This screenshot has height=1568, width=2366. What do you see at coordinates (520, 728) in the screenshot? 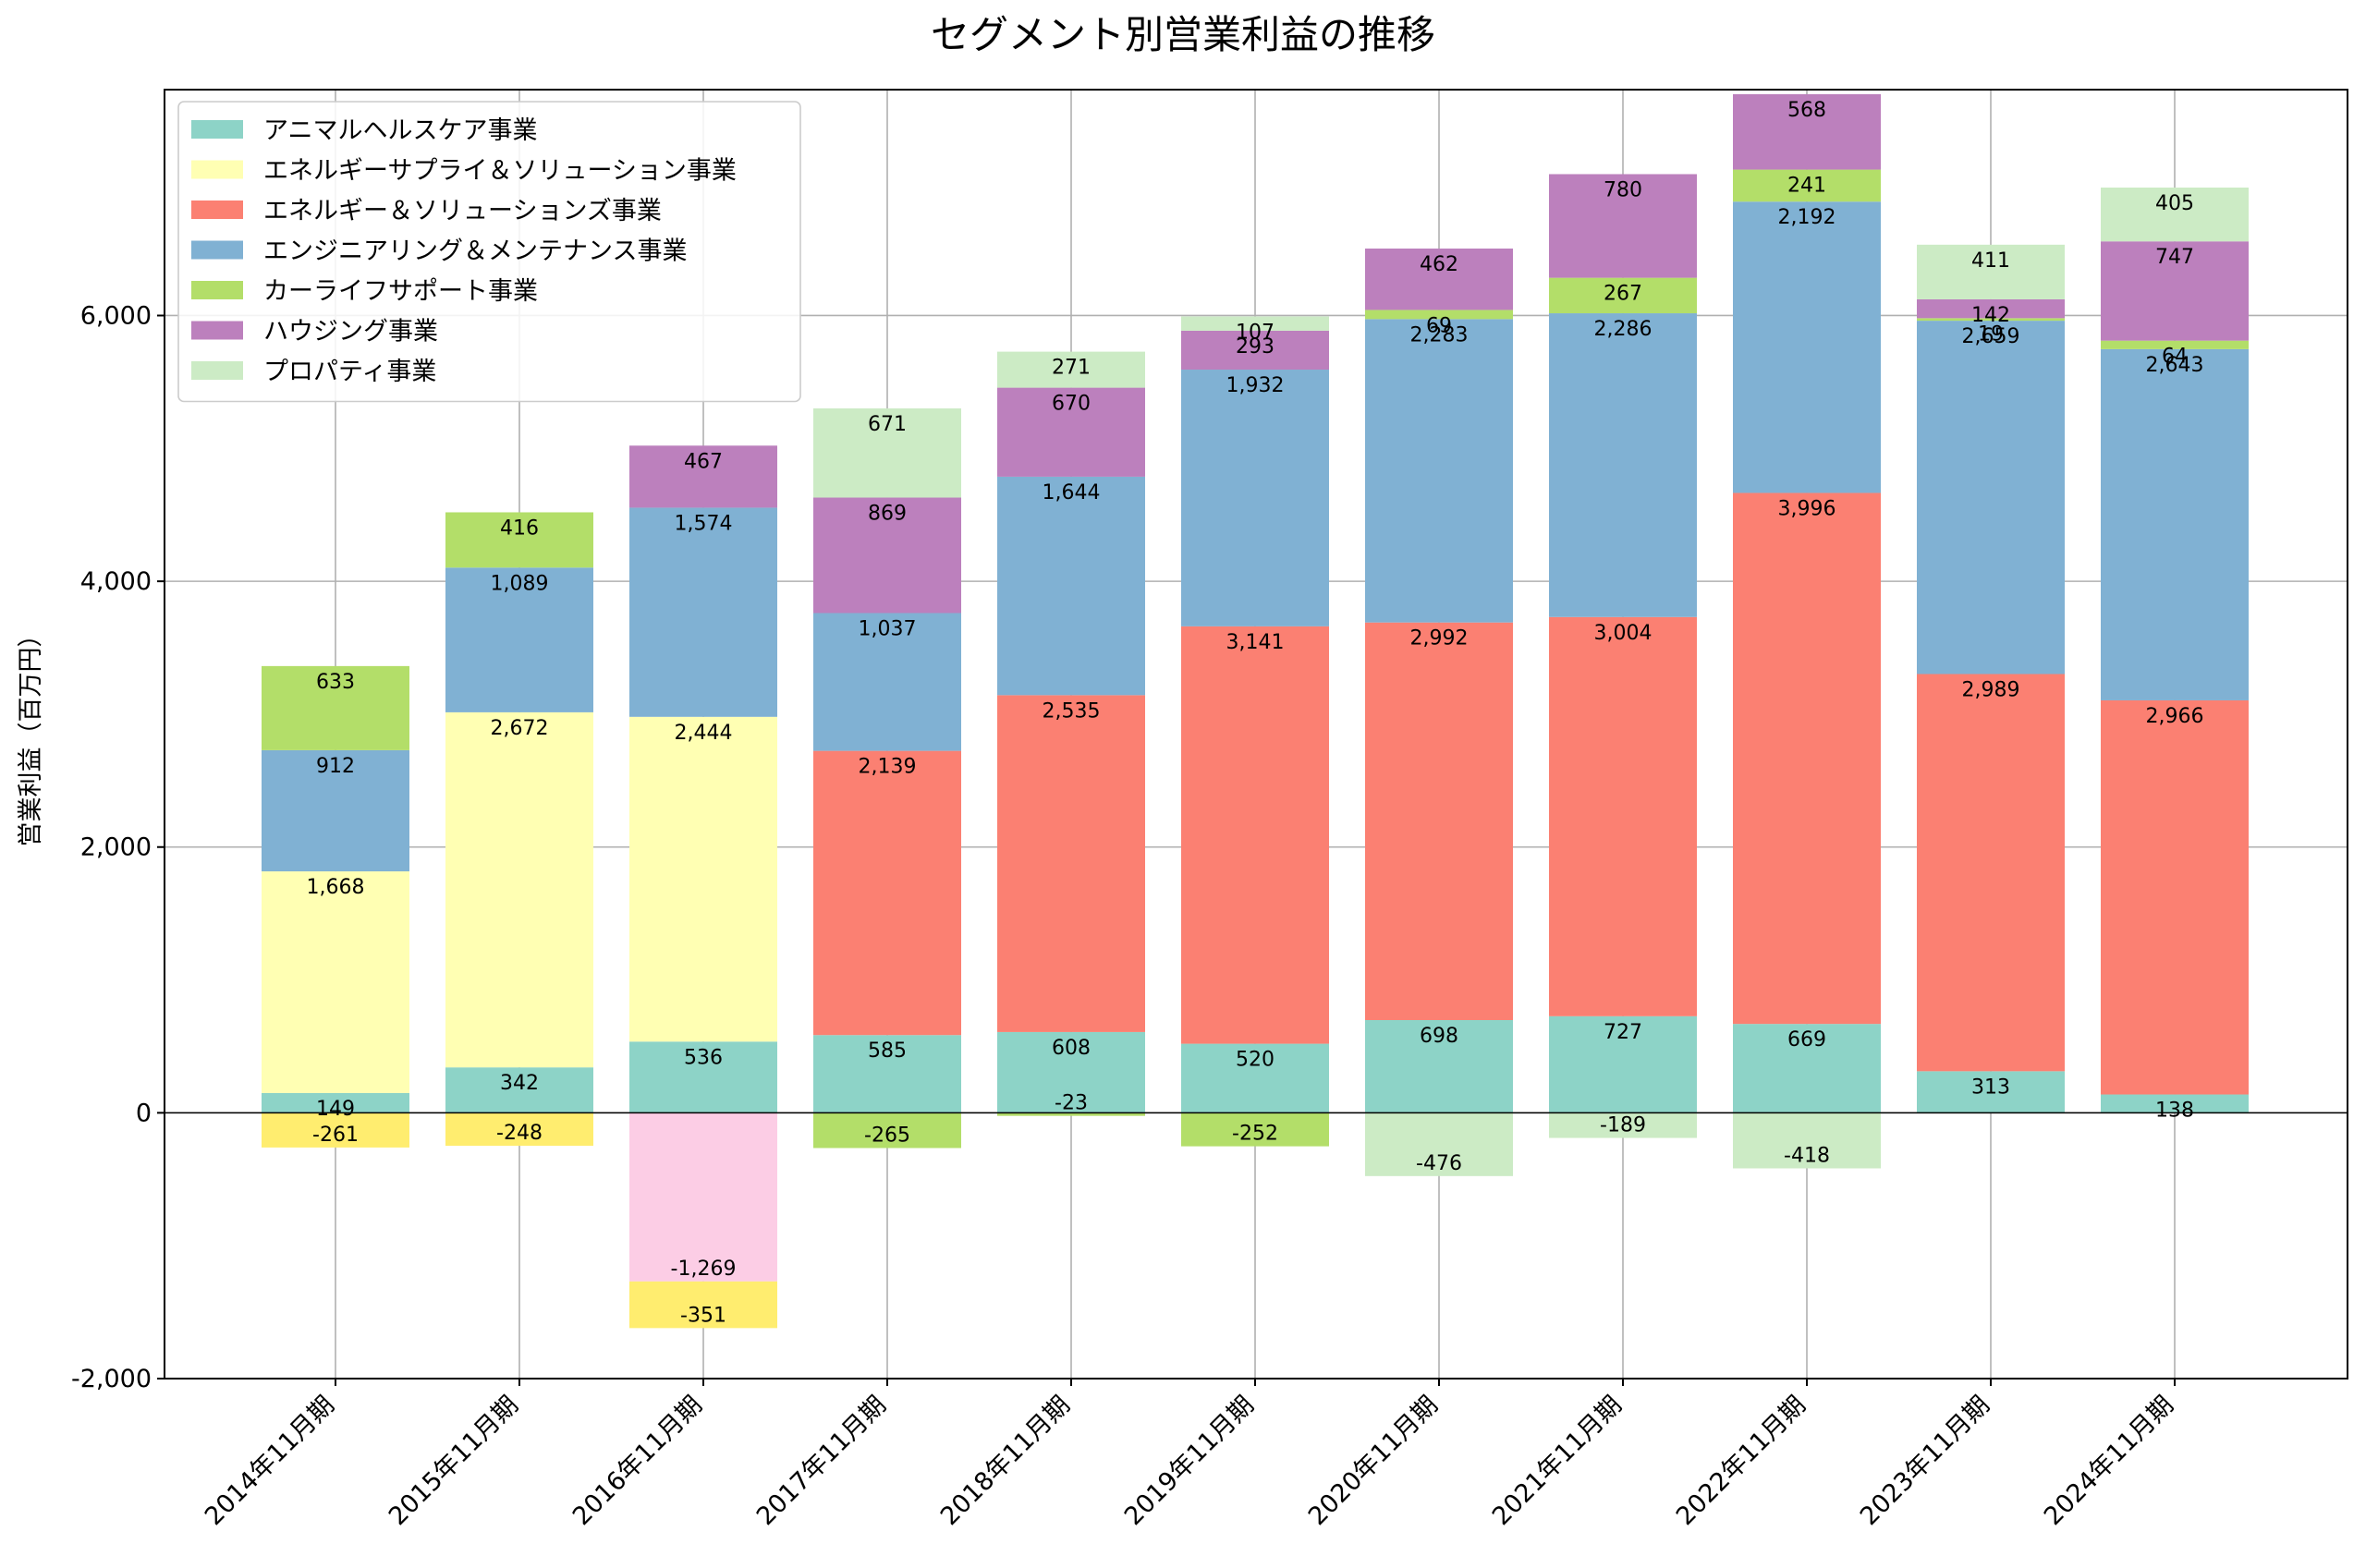
I see `data-label: 2,672` at bounding box center [520, 728].